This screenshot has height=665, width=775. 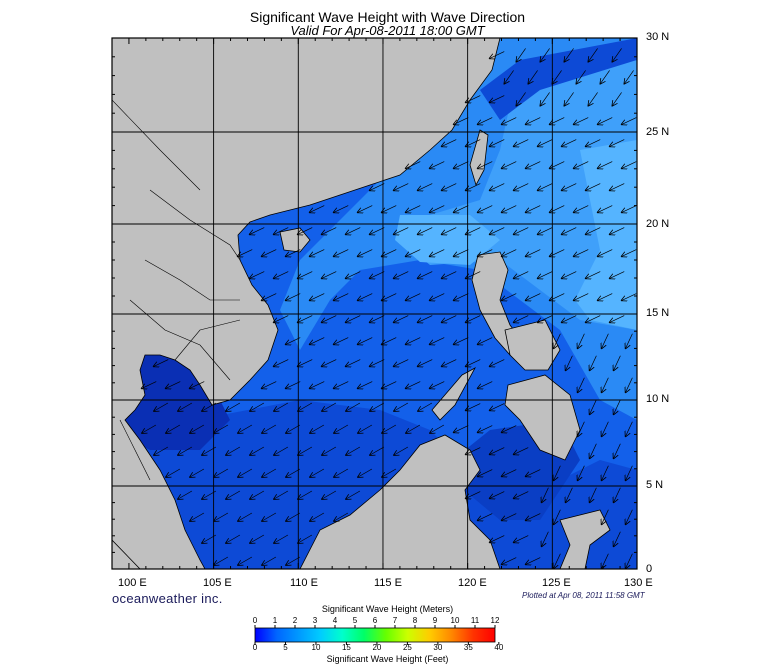 I want to click on credit-text: oceanweather inc., so click(x=167, y=598).